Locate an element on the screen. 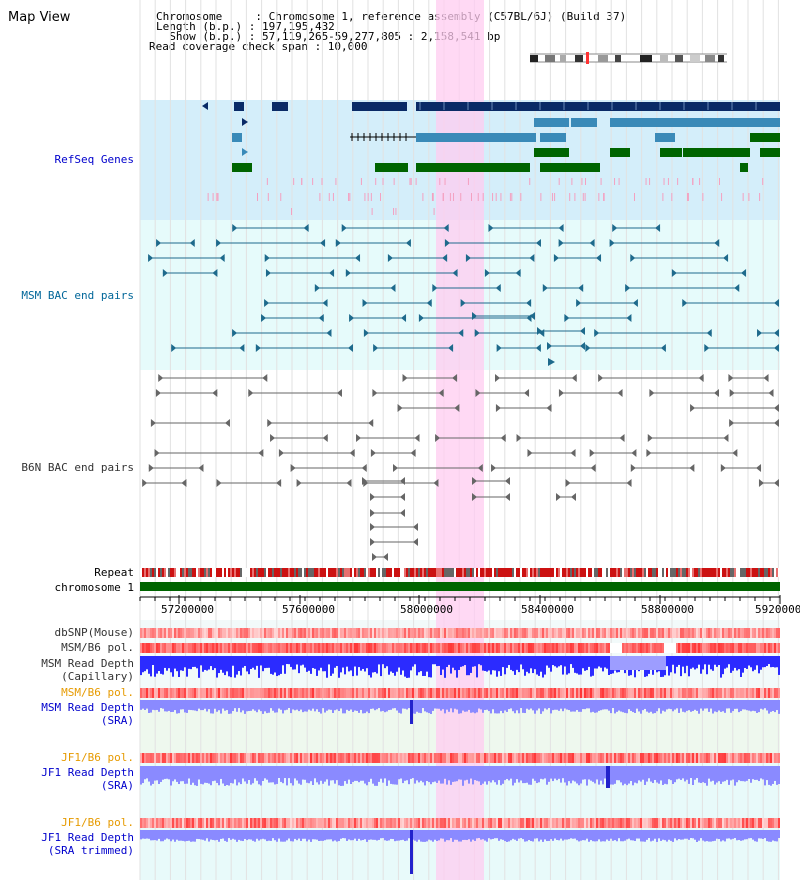  msm-bac-label: MSM BAC end pairs is located at coordinates (77, 295).